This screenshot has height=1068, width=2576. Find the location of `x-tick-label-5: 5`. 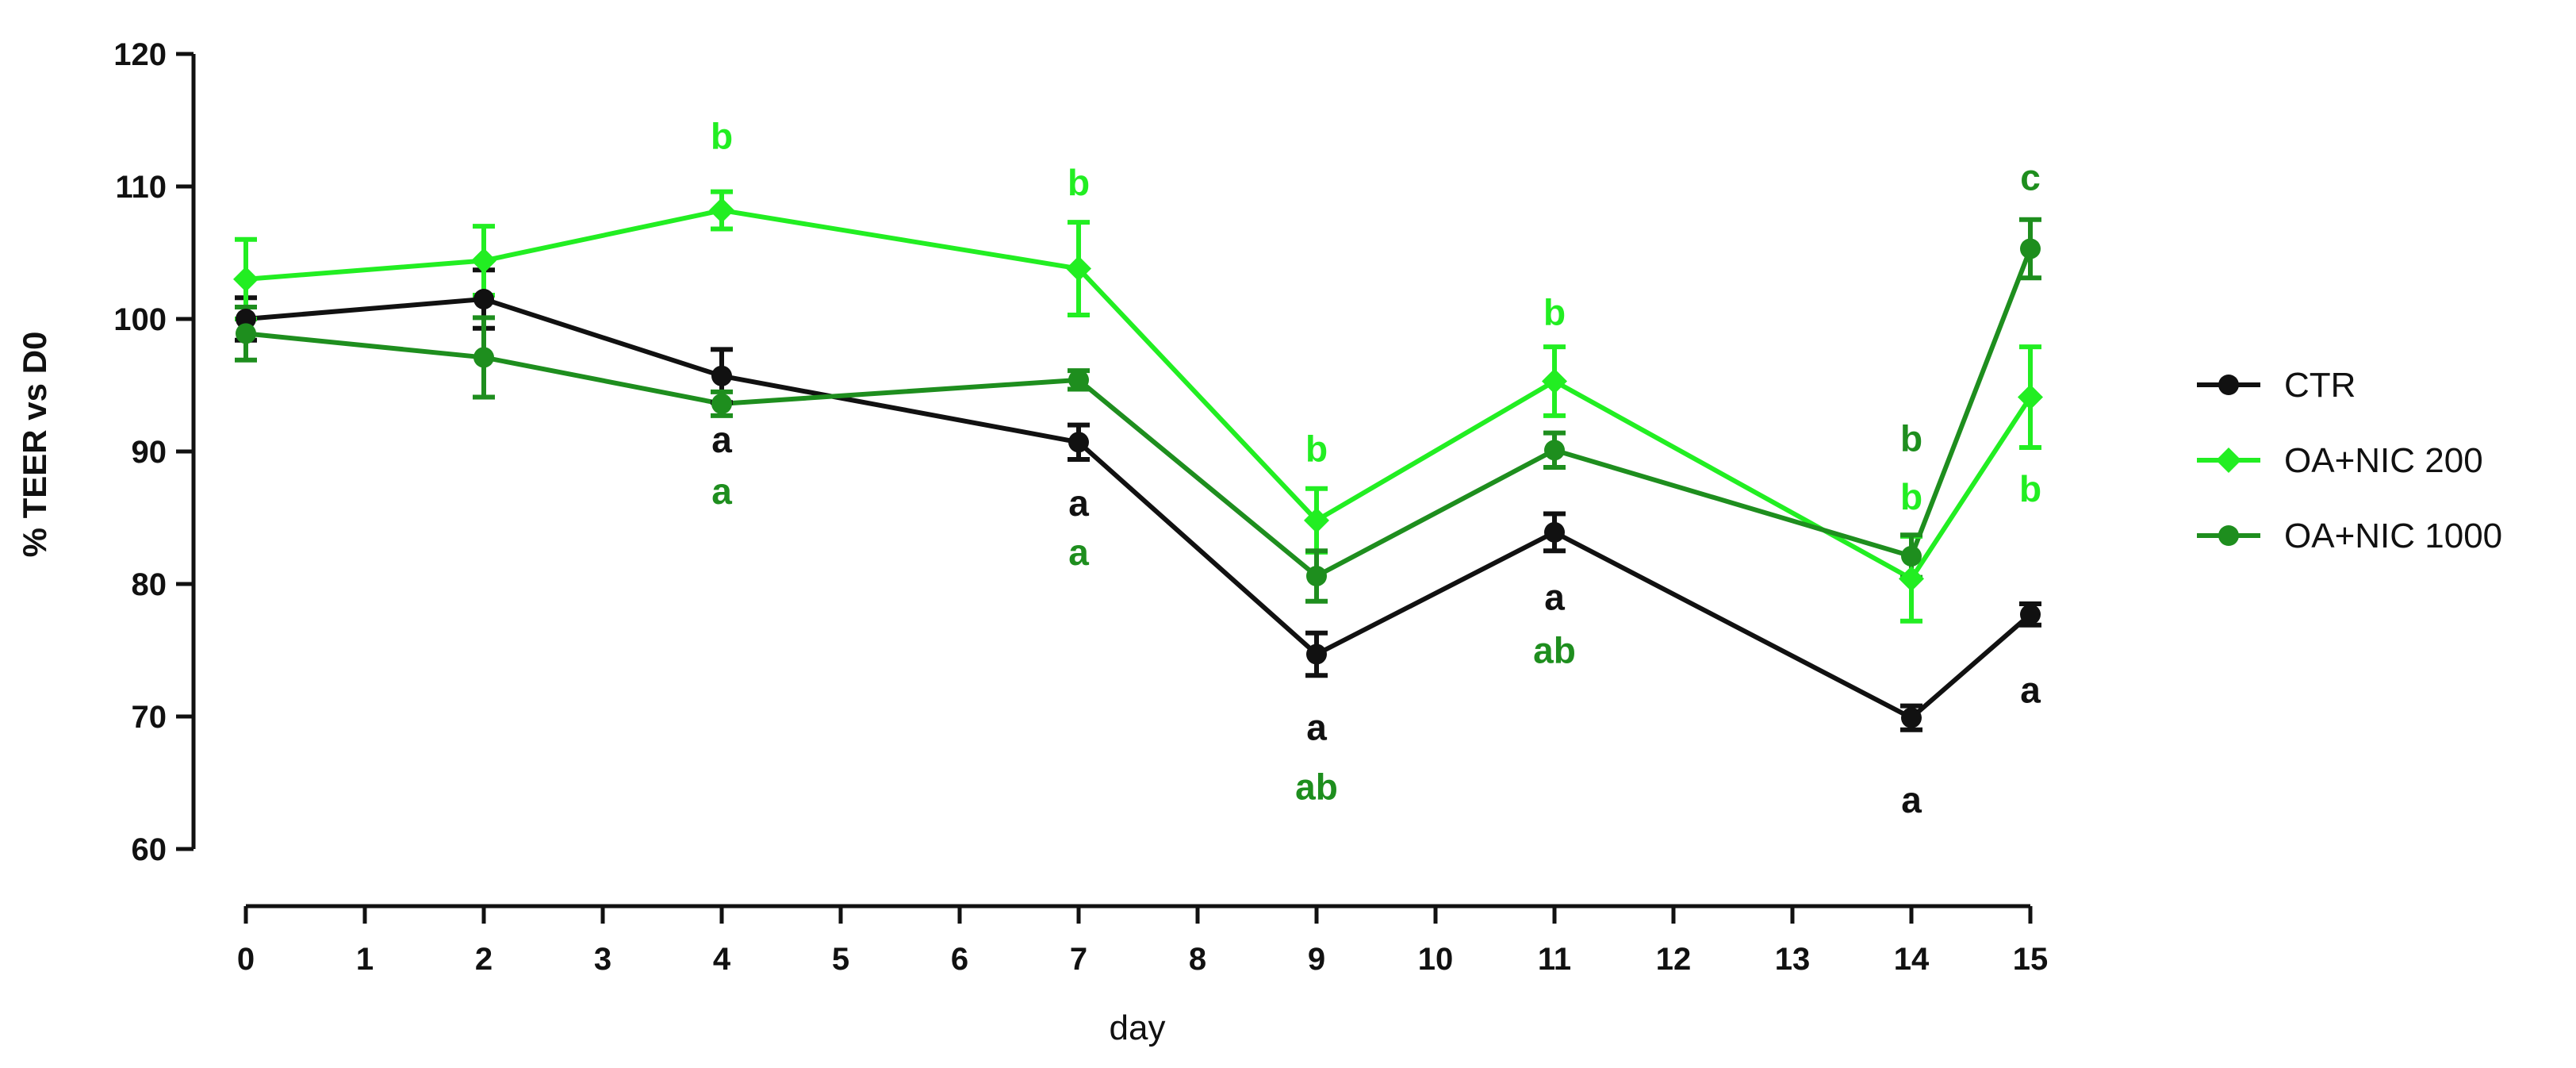

x-tick-label-5: 5 is located at coordinates (841, 959).